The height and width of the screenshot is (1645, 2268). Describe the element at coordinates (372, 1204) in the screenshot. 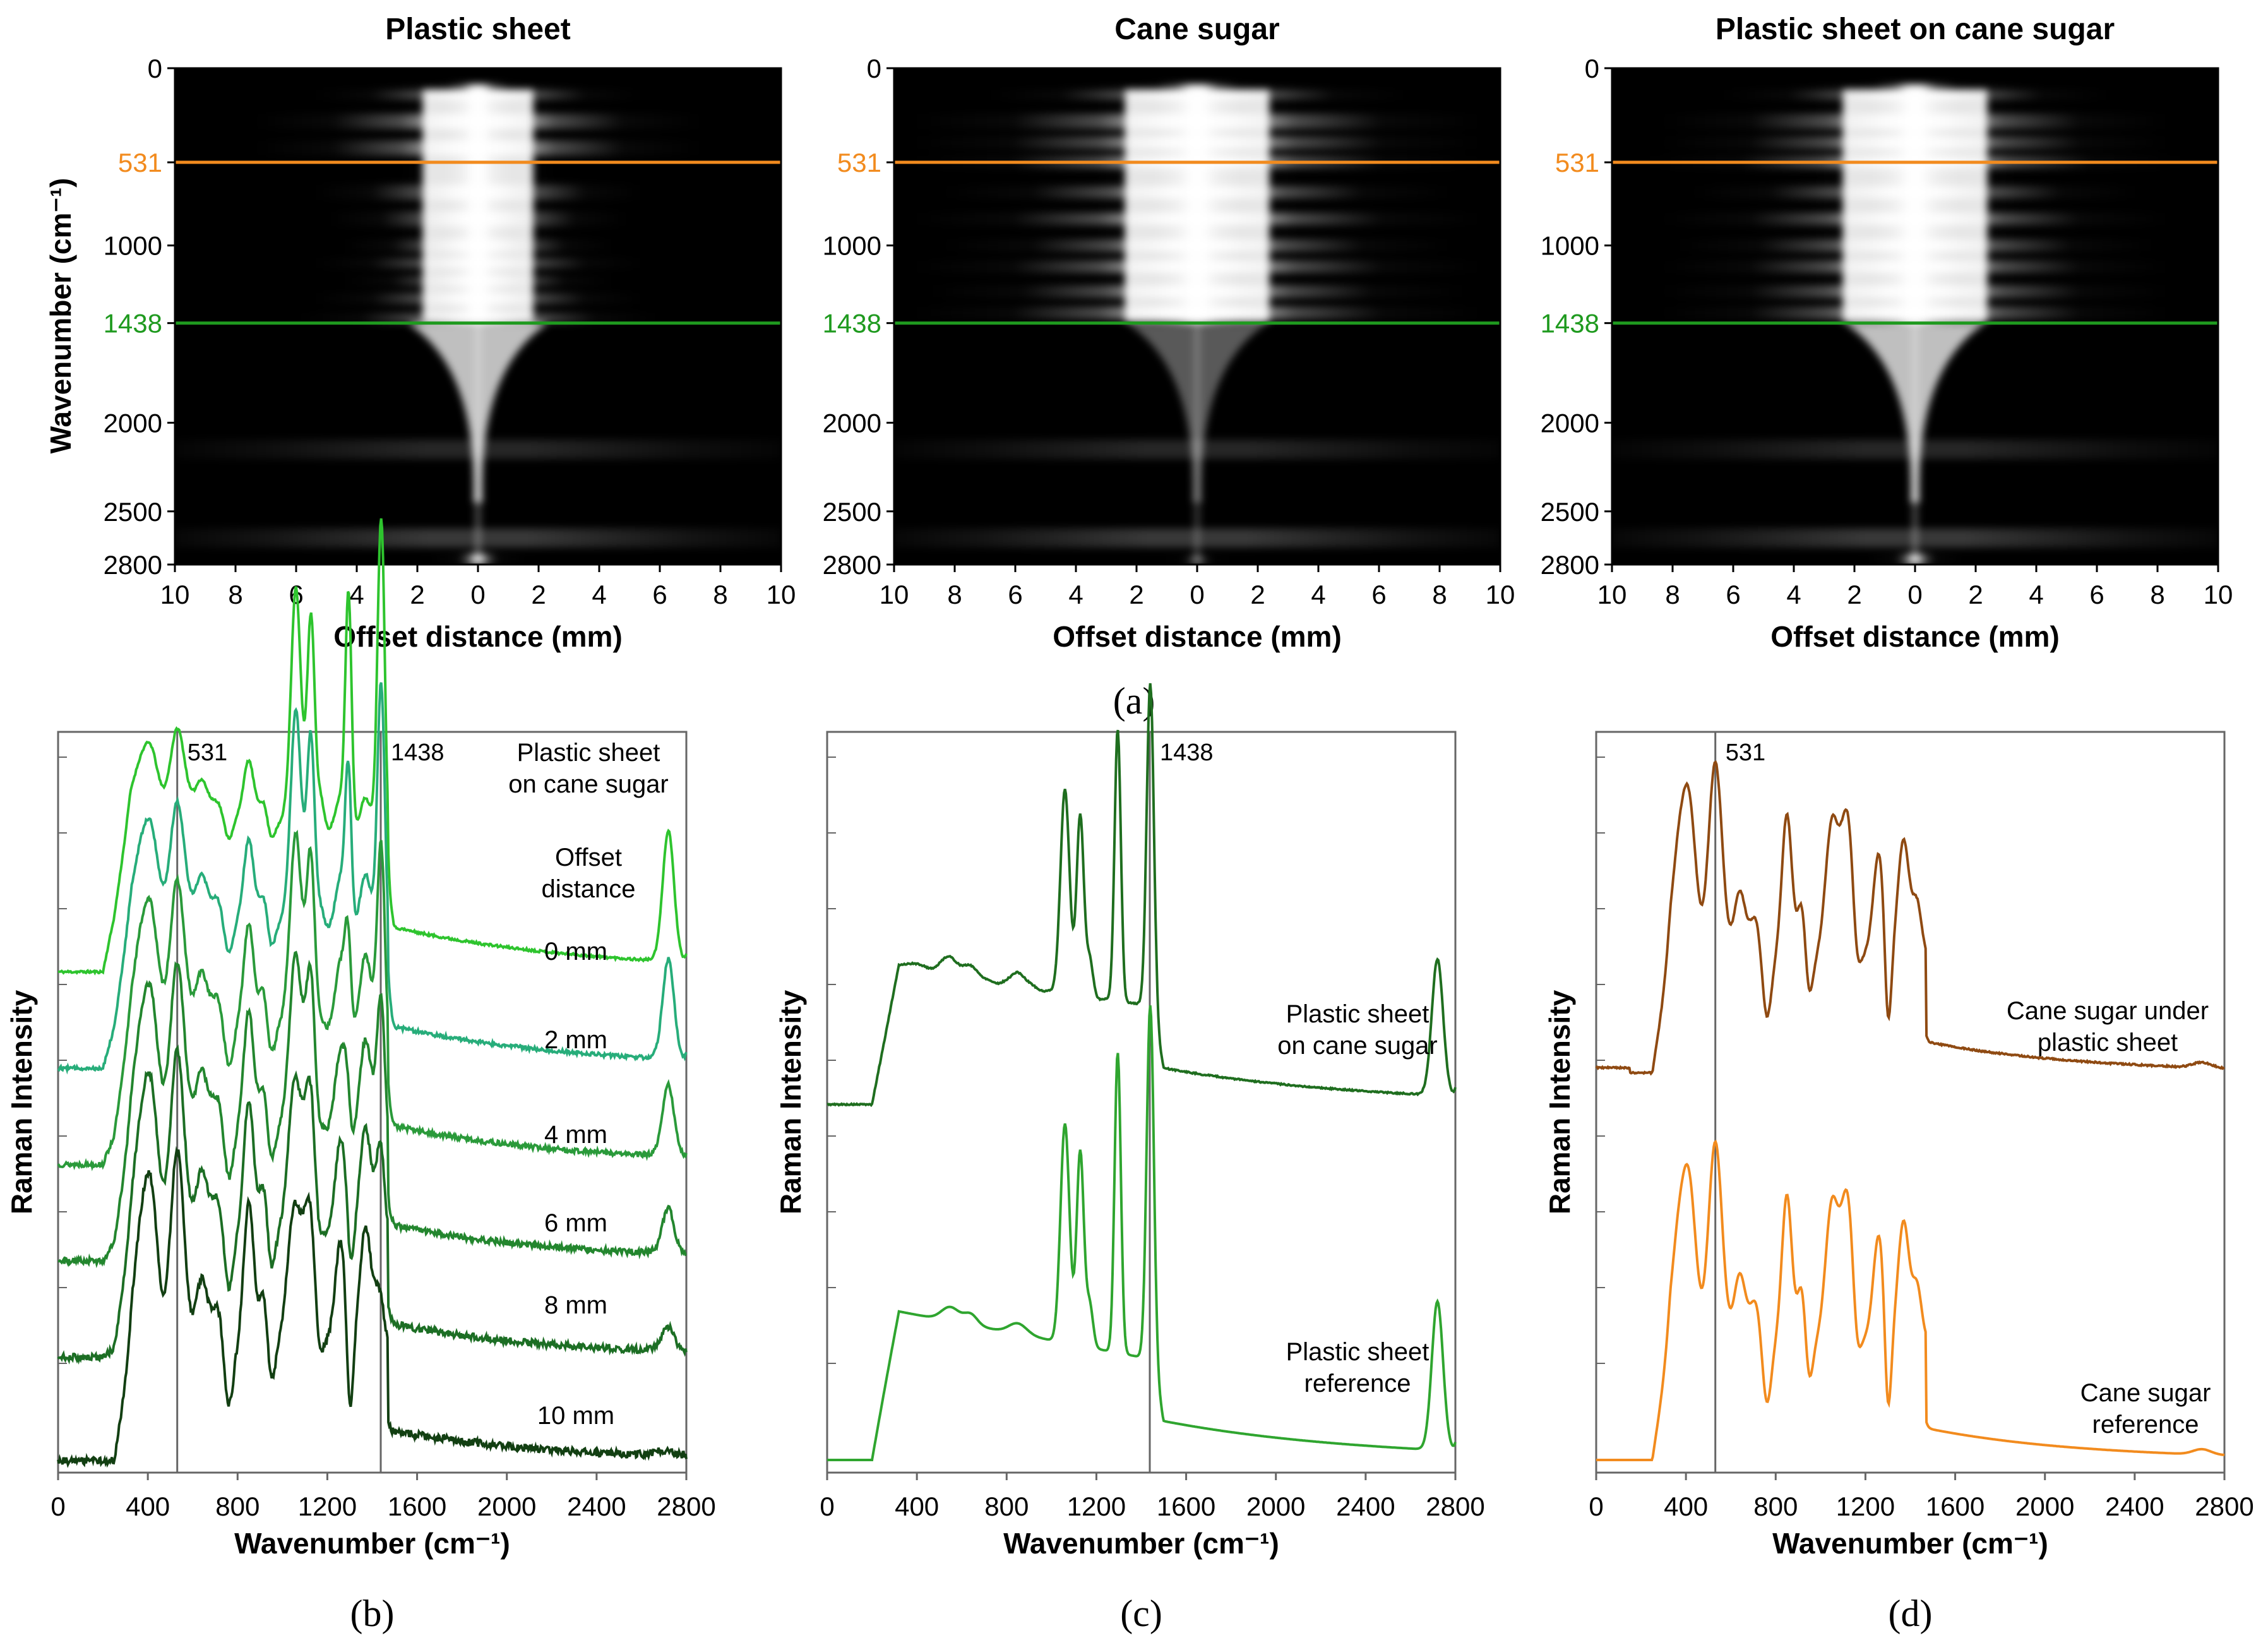

I see `series-line-8-mm` at that location.